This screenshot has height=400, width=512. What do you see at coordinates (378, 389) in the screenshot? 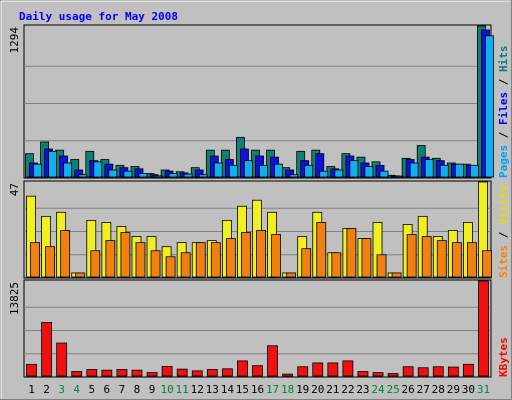
I see `x-tick-label: 24` at bounding box center [378, 389].